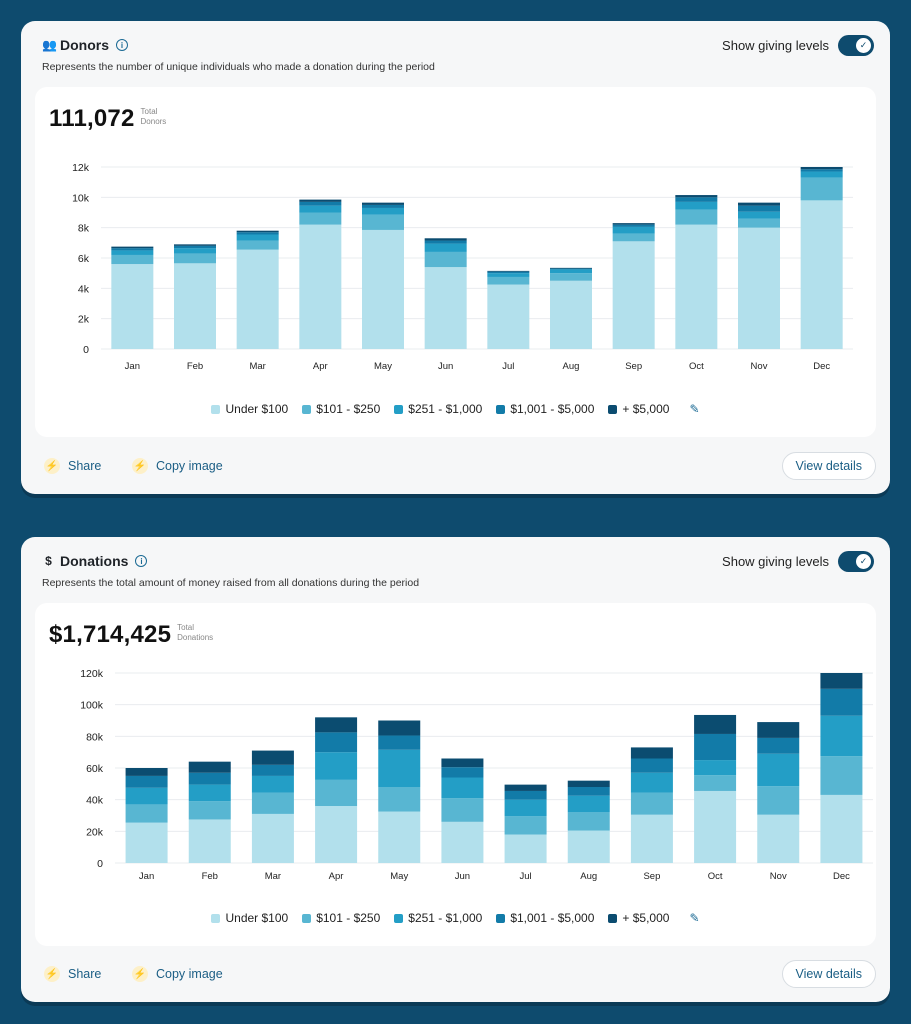 The height and width of the screenshot is (1024, 911). I want to click on total-value: $1,714,425, so click(110, 634).